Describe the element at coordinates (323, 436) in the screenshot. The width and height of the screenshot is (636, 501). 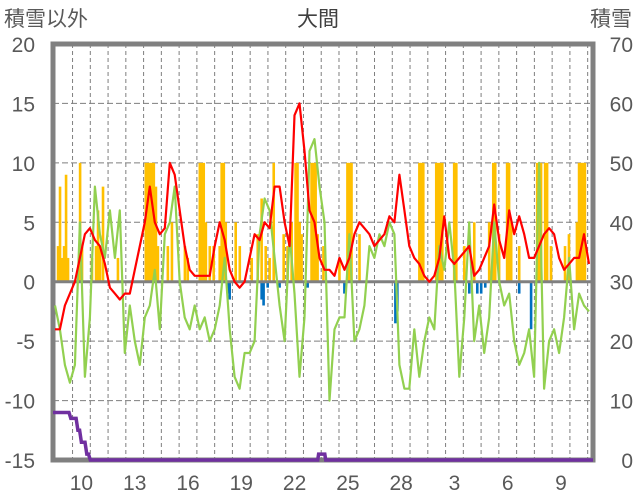
I see `snow-depth-line` at that location.